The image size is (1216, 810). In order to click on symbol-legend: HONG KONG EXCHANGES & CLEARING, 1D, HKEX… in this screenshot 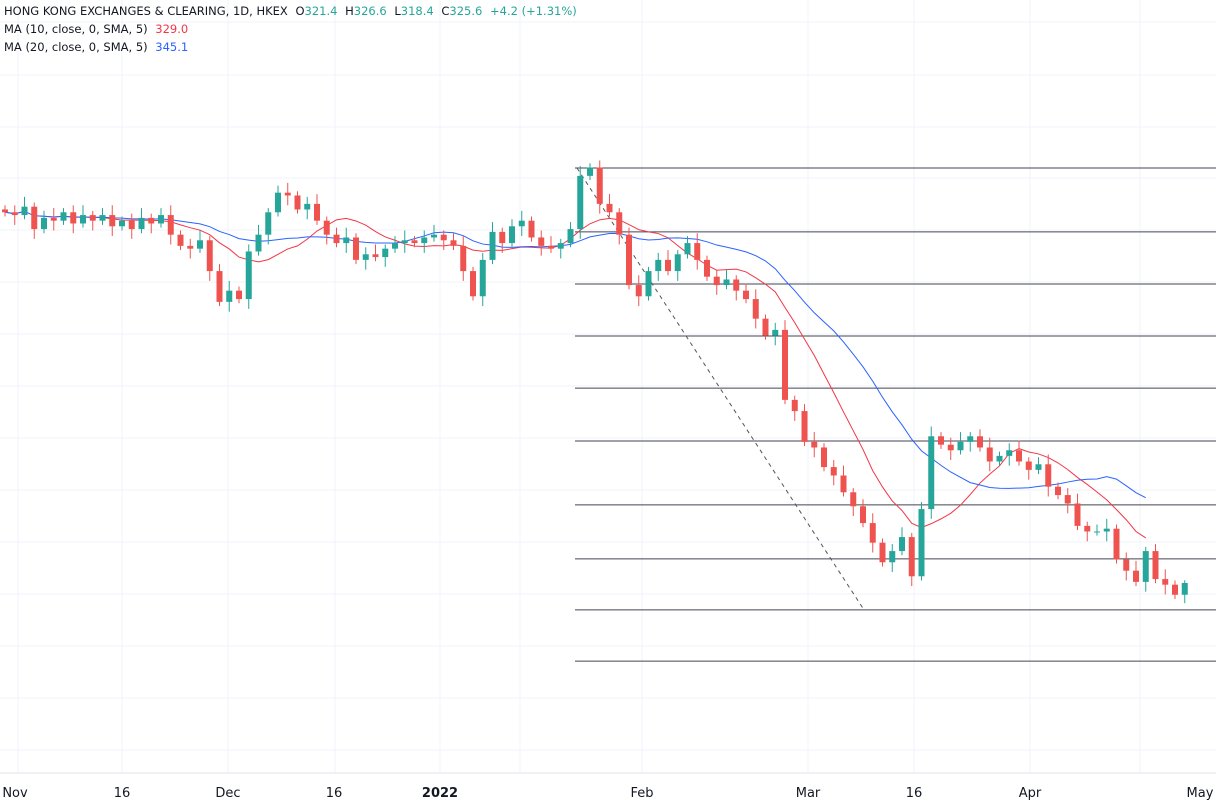, I will do `click(292, 11)`.